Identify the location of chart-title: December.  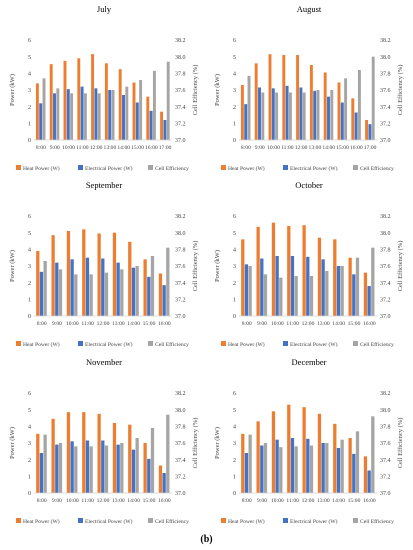
(309, 362).